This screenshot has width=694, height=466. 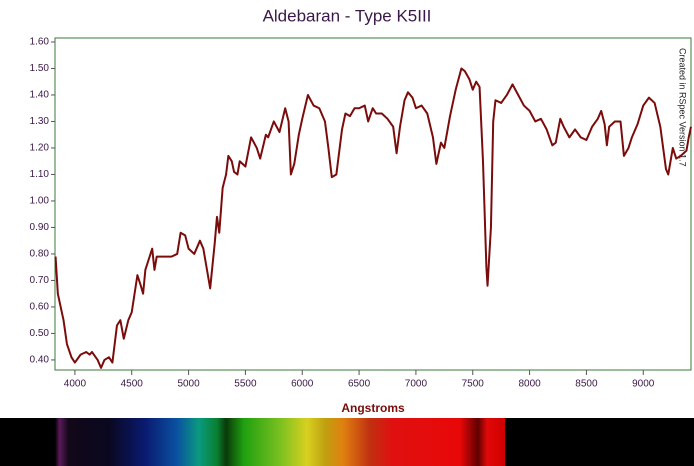 What do you see at coordinates (40, 121) in the screenshot?
I see `y-tick-label: 1.30` at bounding box center [40, 121].